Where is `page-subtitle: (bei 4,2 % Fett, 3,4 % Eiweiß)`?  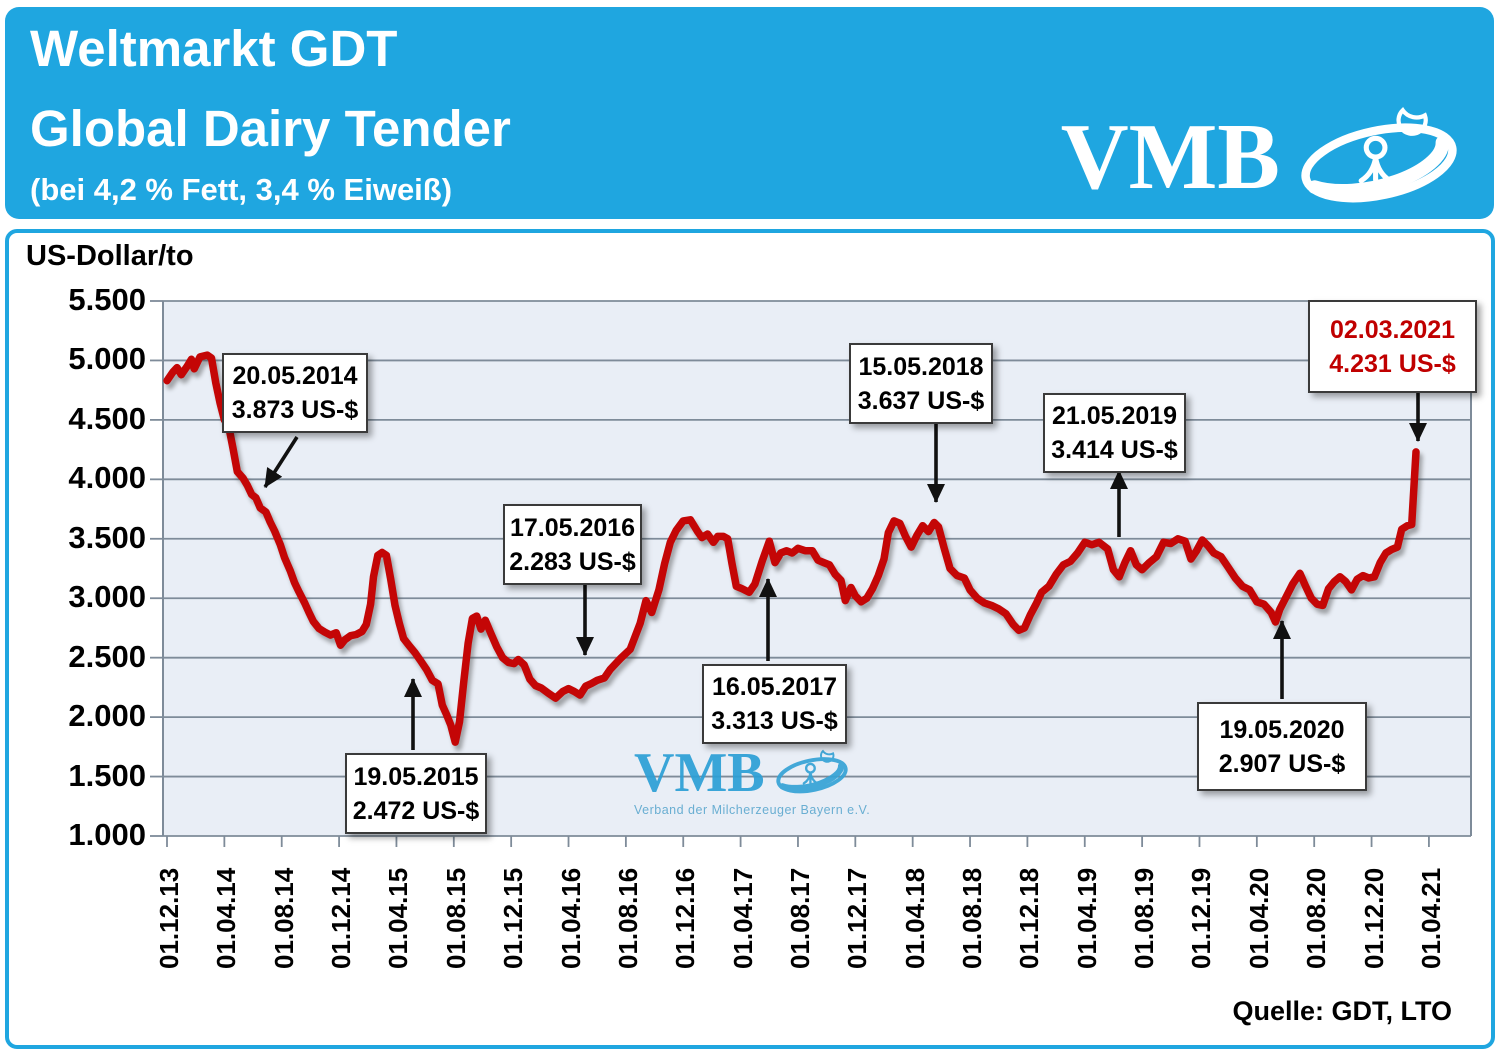 page-subtitle: (bei 4,2 % Fett, 3,4 % Eiweiß) is located at coordinates (241, 189).